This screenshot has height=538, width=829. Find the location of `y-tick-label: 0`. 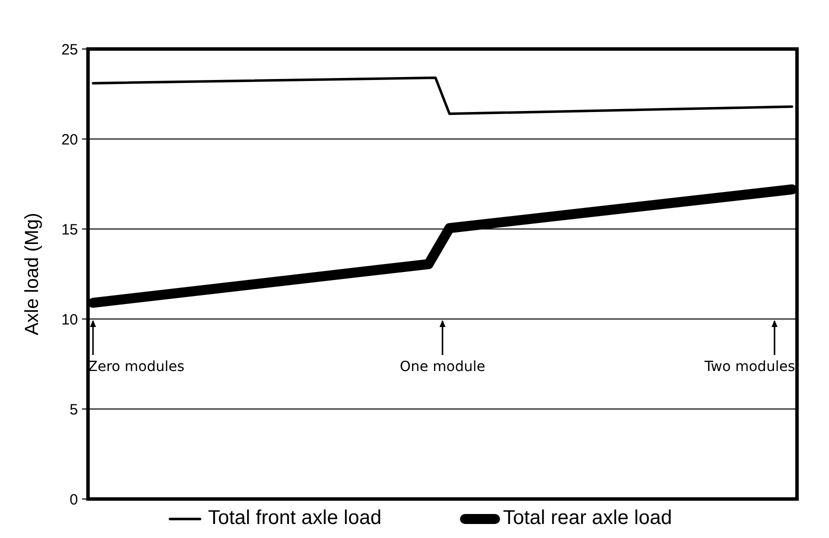

y-tick-label: 0 is located at coordinates (74, 499).